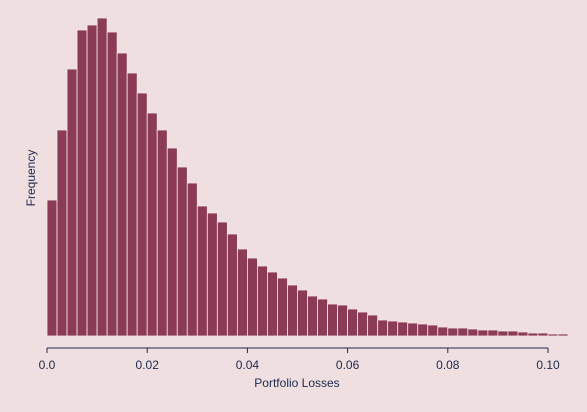 The width and height of the screenshot is (587, 412). I want to click on x-tick-label: 0.0, so click(47, 365).